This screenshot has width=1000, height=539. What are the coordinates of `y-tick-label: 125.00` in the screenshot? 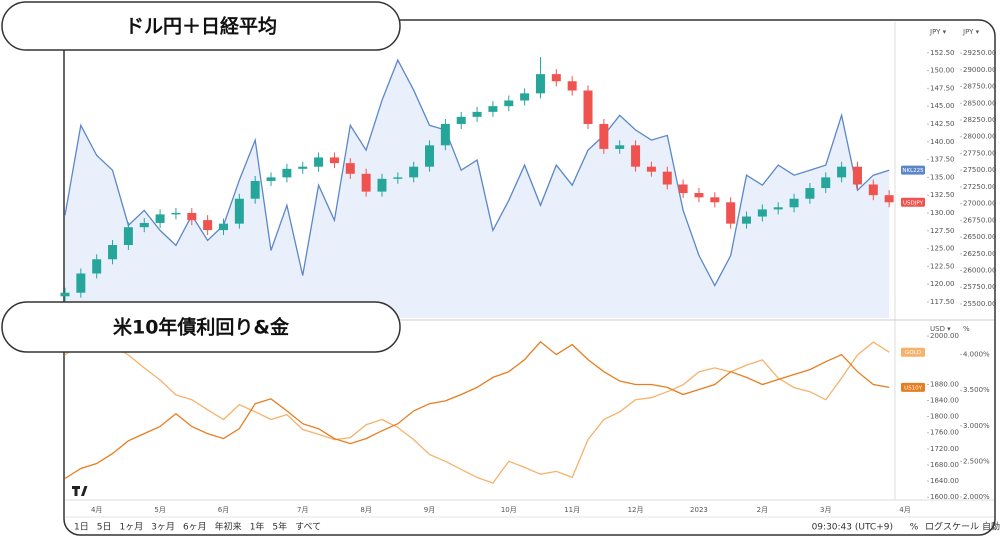 It's located at (942, 249).